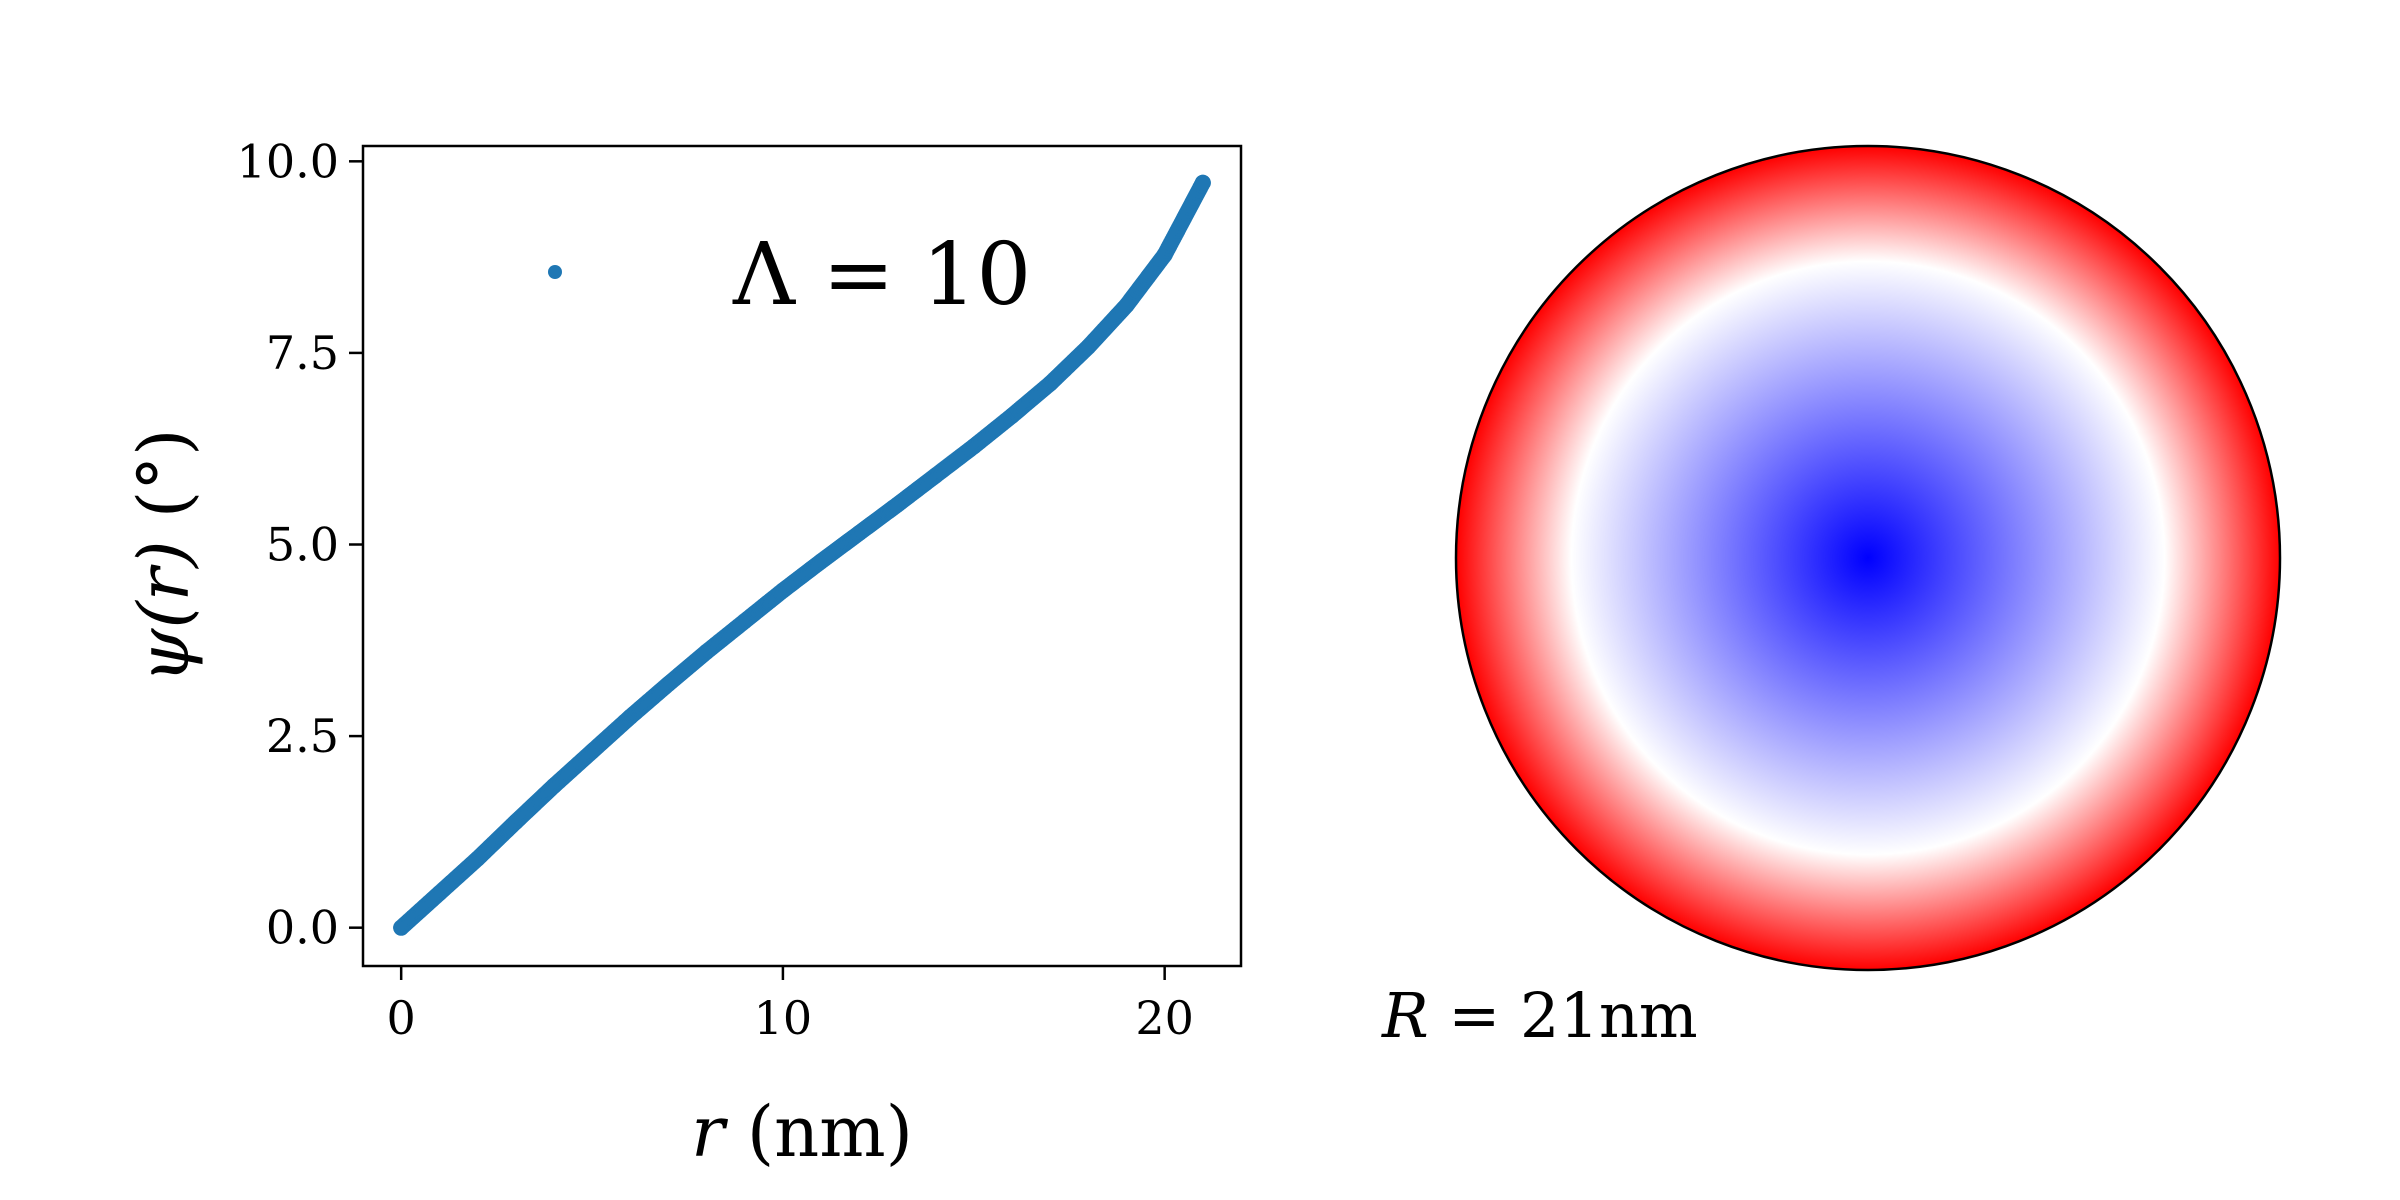 Image resolution: width=2400 pixels, height=1200 pixels. What do you see at coordinates (1164, 1018) in the screenshot?
I see `x-tick-label: 20` at bounding box center [1164, 1018].